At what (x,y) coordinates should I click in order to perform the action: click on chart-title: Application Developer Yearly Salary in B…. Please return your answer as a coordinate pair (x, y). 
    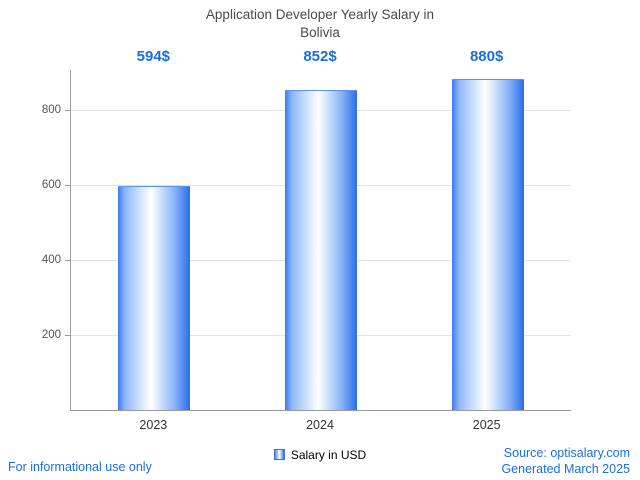
    Looking at the image, I should click on (320, 23).